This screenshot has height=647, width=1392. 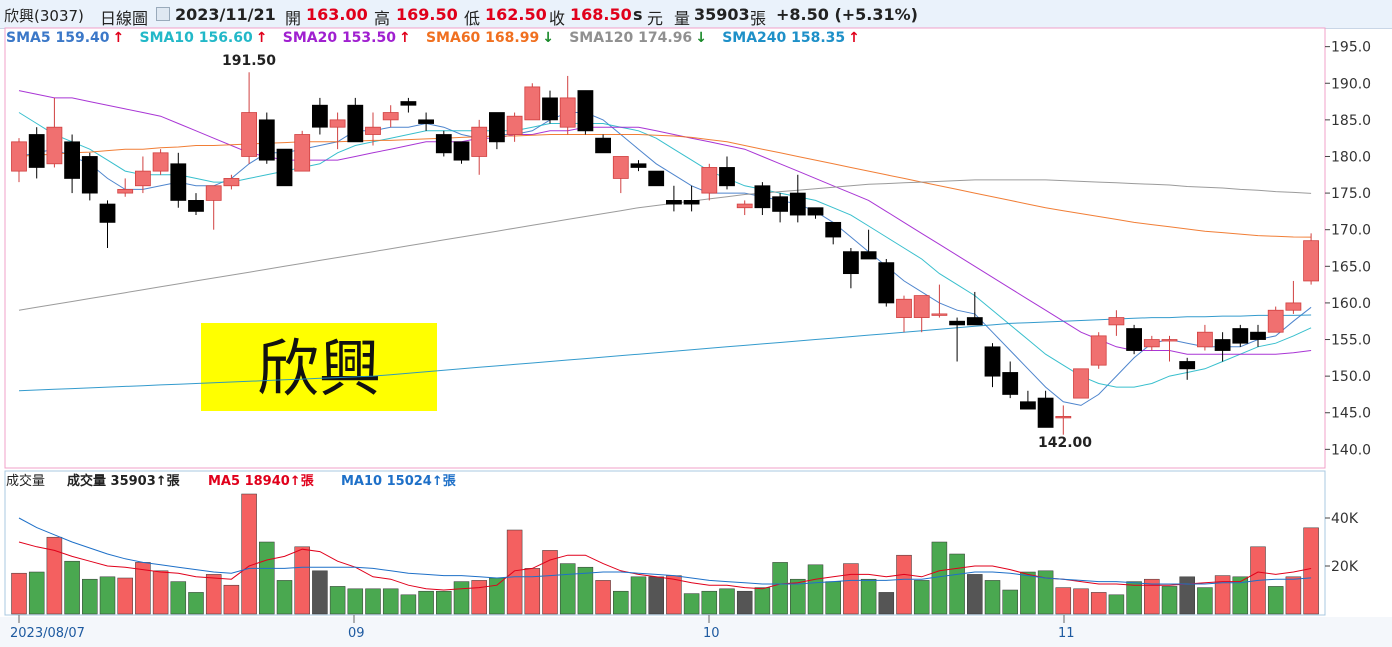 I want to click on volume-value: 35903, so click(x=722, y=14).